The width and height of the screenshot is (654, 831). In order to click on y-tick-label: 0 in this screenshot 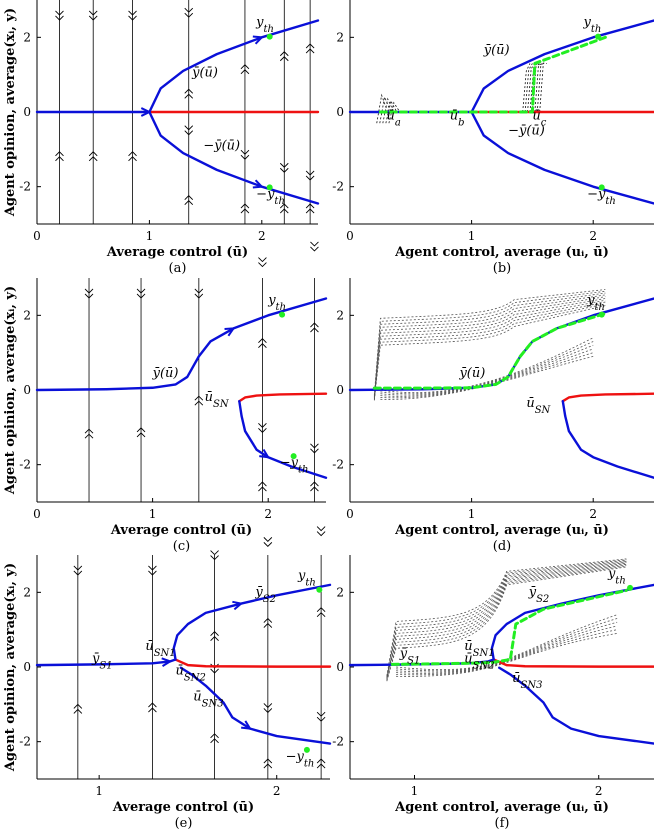, I will do `click(340, 112)`.